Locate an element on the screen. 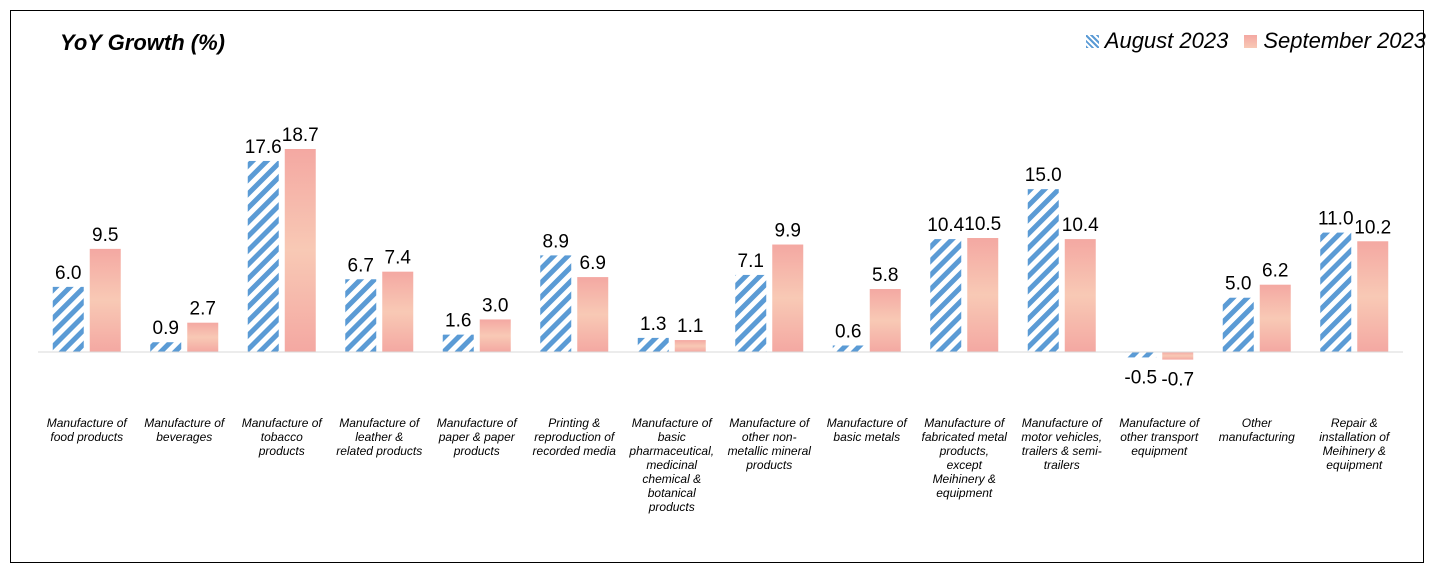 The width and height of the screenshot is (1436, 575). legend-label-september: September 2023 is located at coordinates (1344, 40).